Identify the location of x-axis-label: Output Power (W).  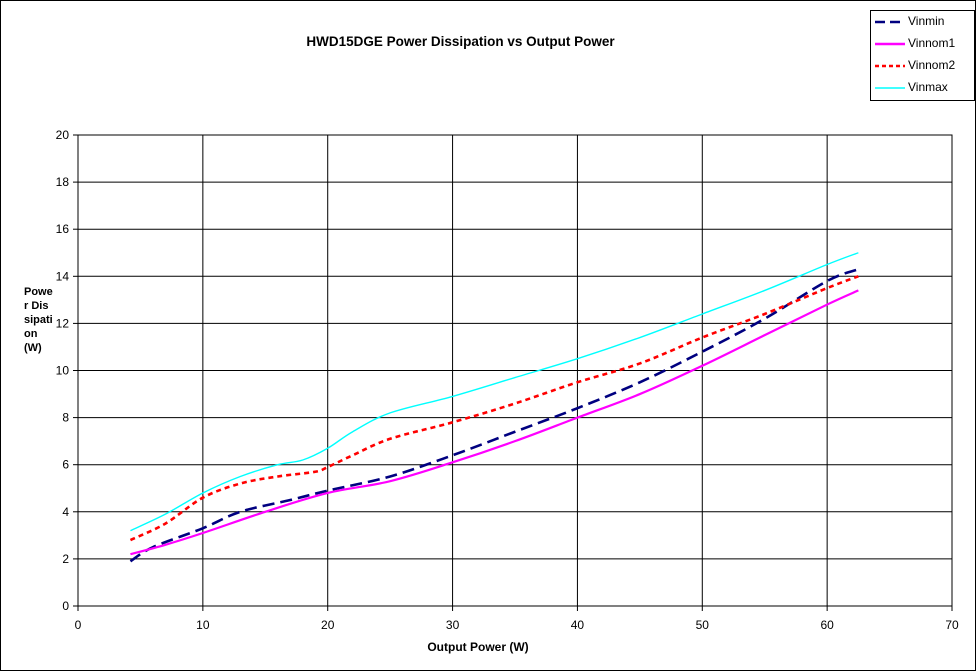
(488, 647).